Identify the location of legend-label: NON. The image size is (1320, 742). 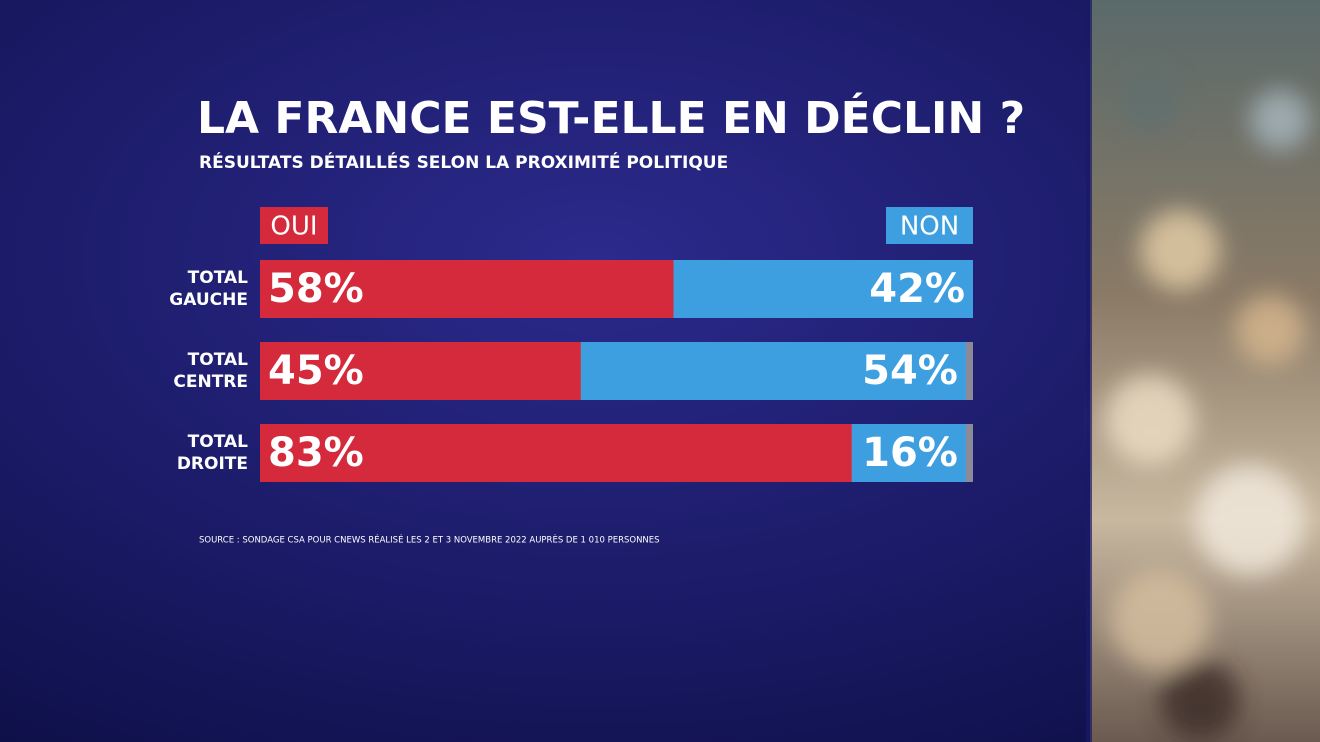
(929, 227).